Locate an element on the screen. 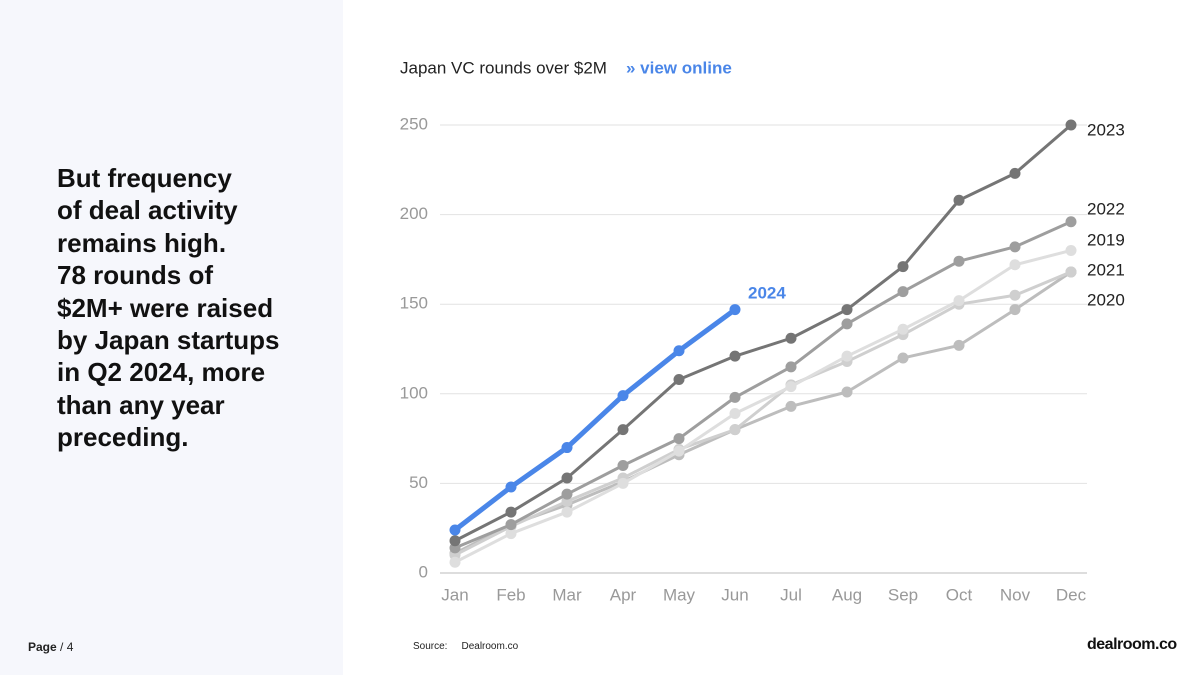 The image size is (1200, 675). series-label: 2021 is located at coordinates (1106, 269).